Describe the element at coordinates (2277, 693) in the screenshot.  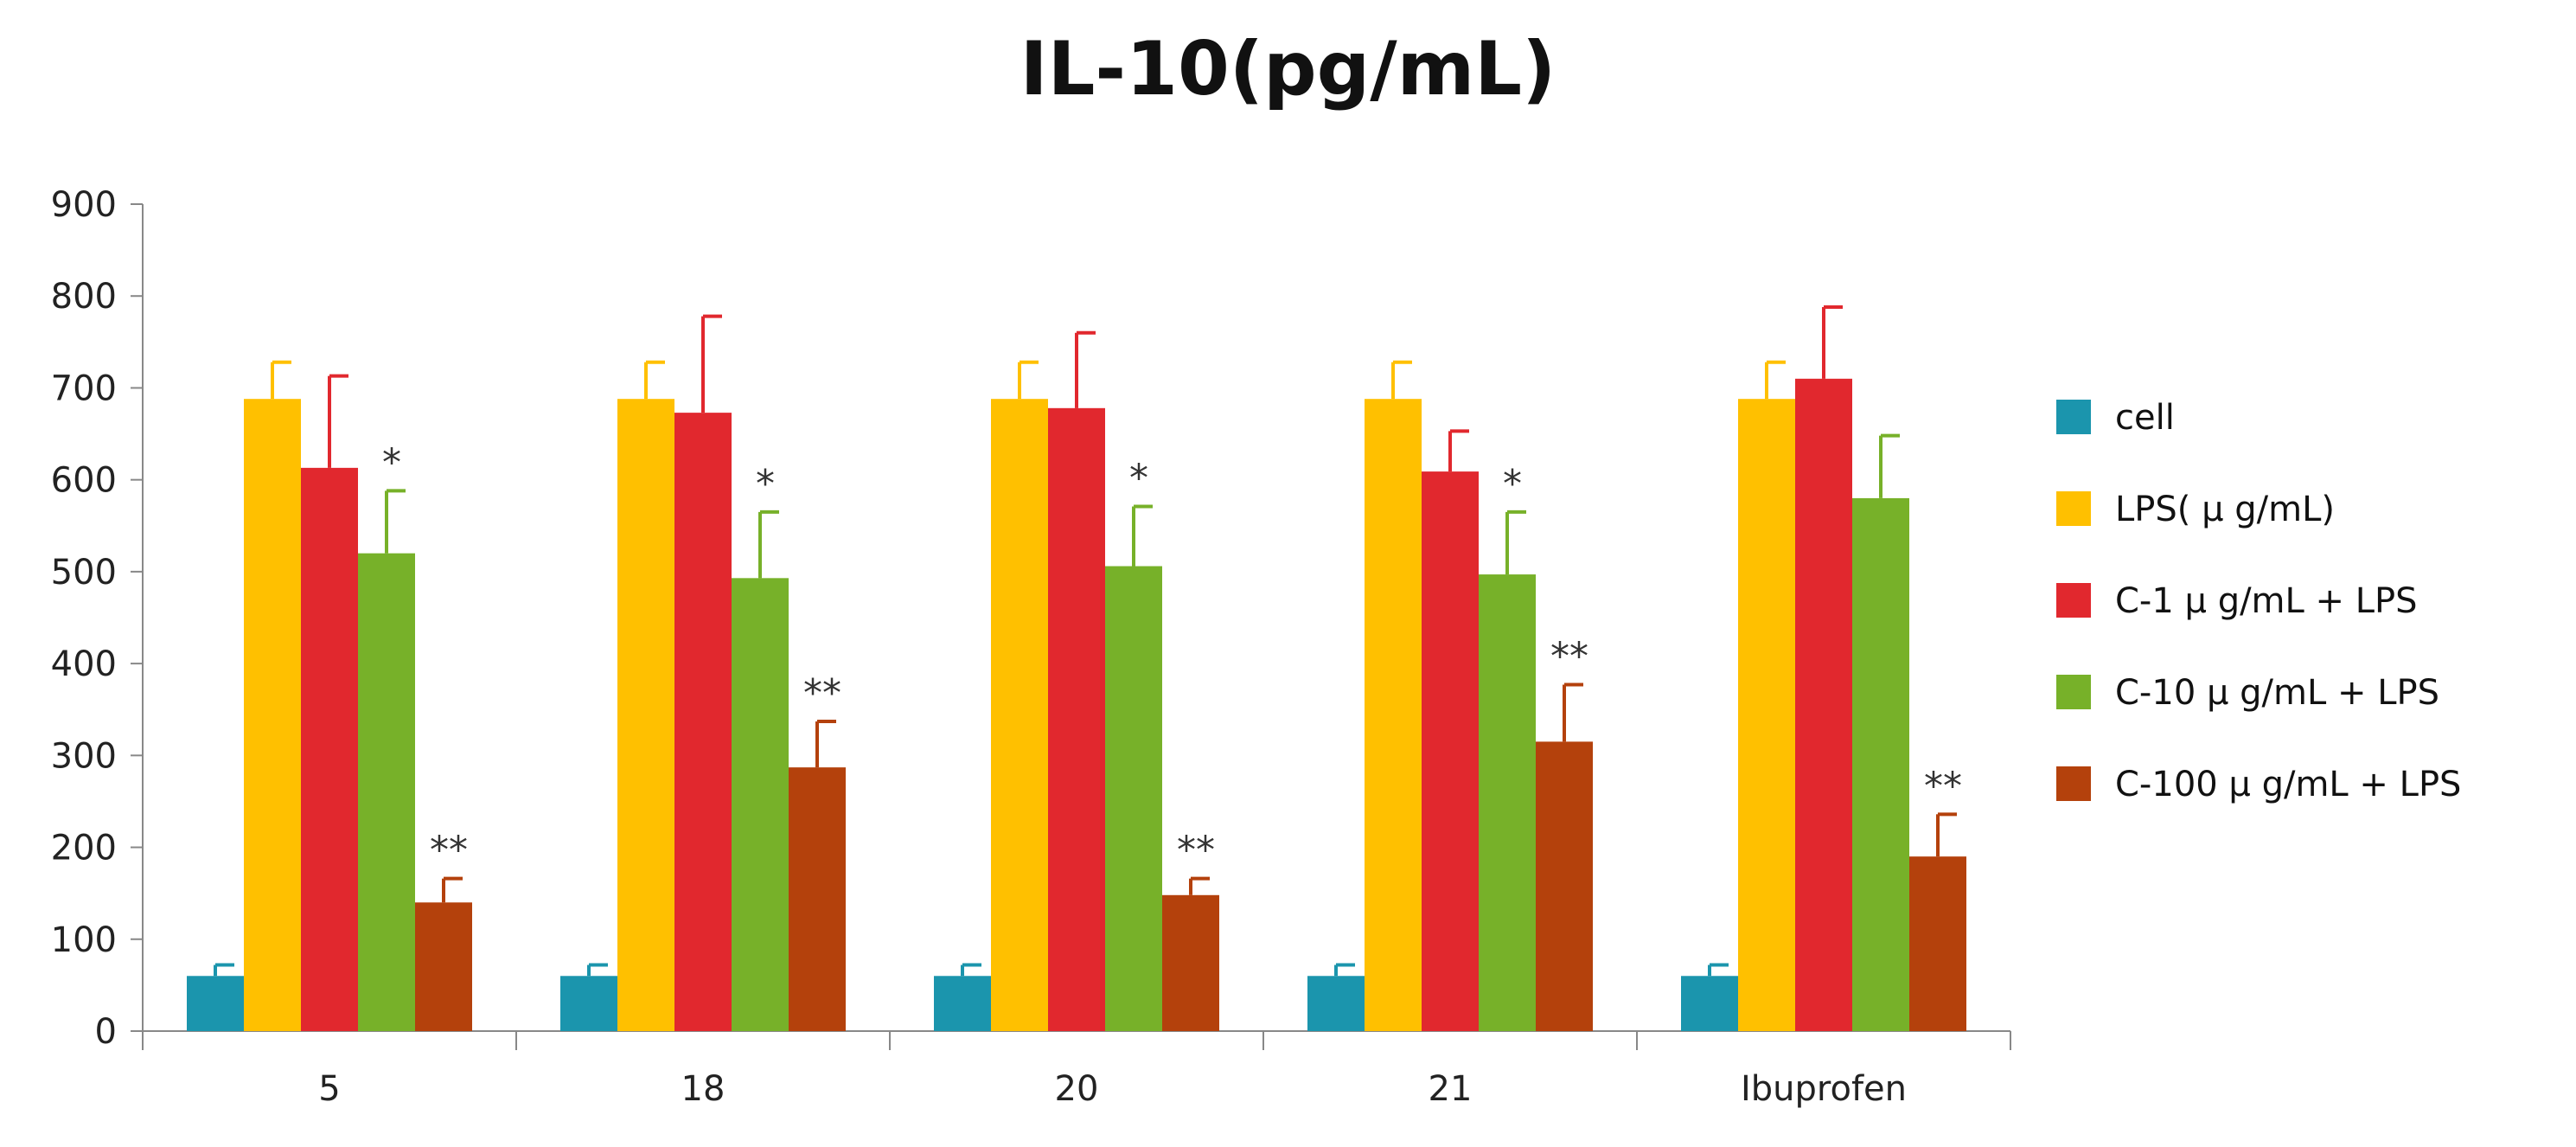
I see `legend-label: C-10 μ g/mL + LPS` at that location.